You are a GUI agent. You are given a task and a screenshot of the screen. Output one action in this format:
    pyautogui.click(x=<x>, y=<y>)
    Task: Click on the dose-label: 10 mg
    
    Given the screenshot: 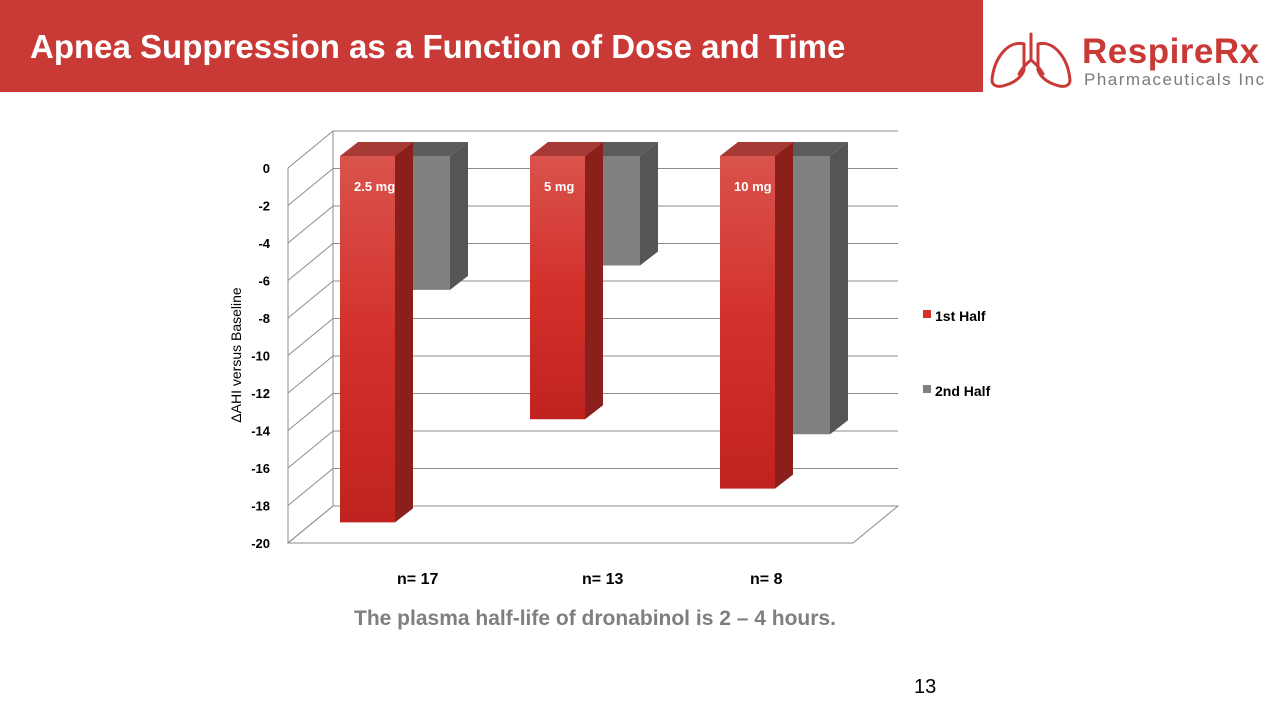 What is the action you would take?
    pyautogui.click(x=753, y=186)
    